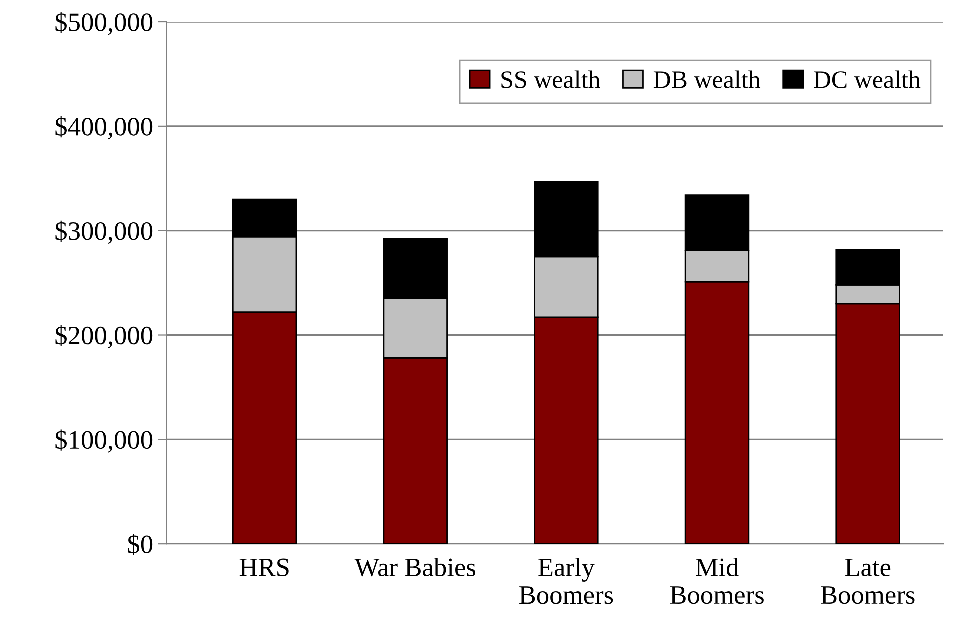 Image resolution: width=953 pixels, height=629 pixels. Describe the element at coordinates (868, 581) in the screenshot. I see `x-tick-label: Late Boomers` at that location.